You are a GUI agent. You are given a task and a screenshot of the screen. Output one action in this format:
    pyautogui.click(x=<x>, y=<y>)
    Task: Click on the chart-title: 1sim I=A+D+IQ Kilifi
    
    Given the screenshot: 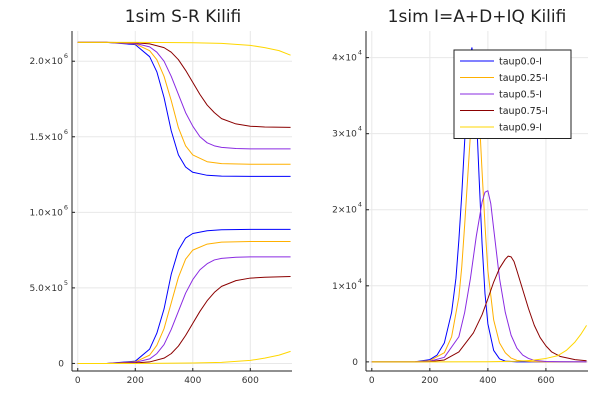 What is the action you would take?
    pyautogui.click(x=477, y=17)
    